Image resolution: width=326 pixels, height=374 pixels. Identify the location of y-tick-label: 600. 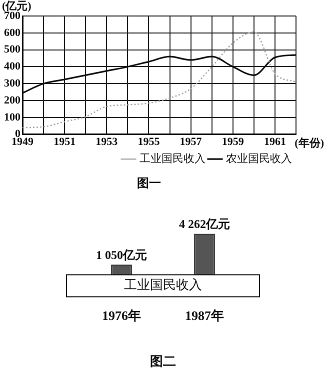
(12, 32).